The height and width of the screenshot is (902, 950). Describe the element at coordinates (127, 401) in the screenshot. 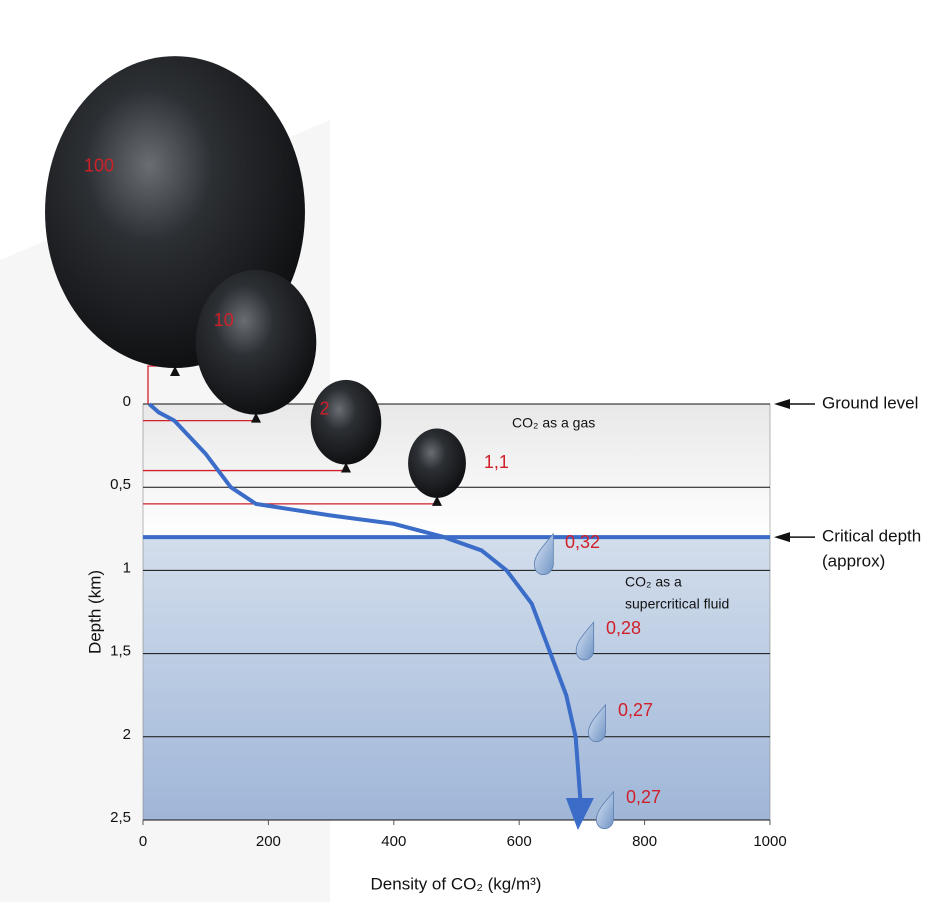

I see `y-tick-label: 0` at that location.